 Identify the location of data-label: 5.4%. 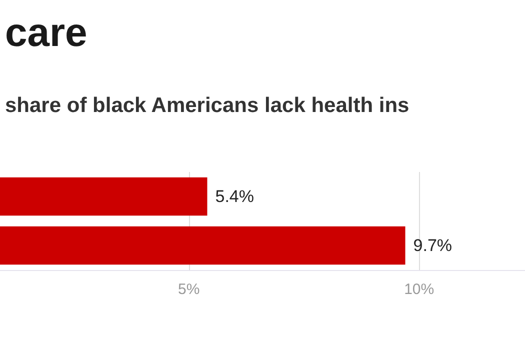
(234, 196).